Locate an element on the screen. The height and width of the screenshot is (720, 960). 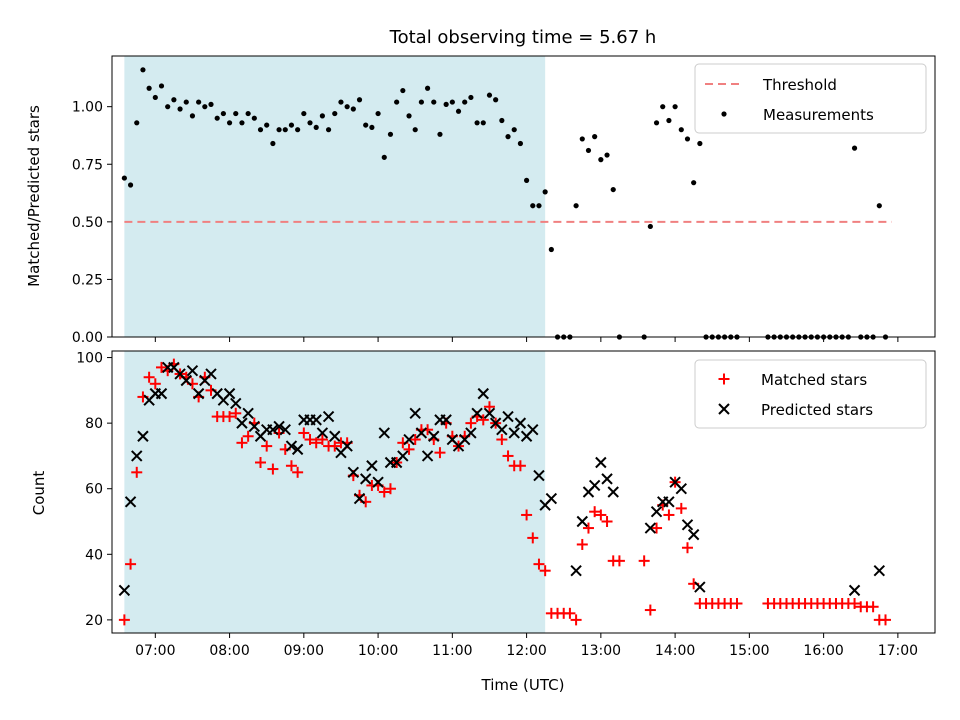
top-legend-box is located at coordinates (810, 98).